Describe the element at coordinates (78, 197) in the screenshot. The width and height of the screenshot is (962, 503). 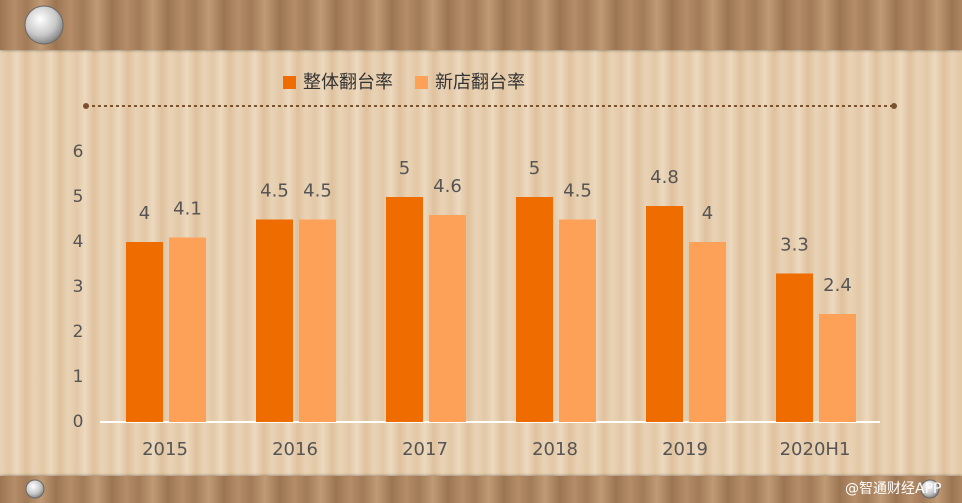
I see `y-tick-label: 5` at that location.